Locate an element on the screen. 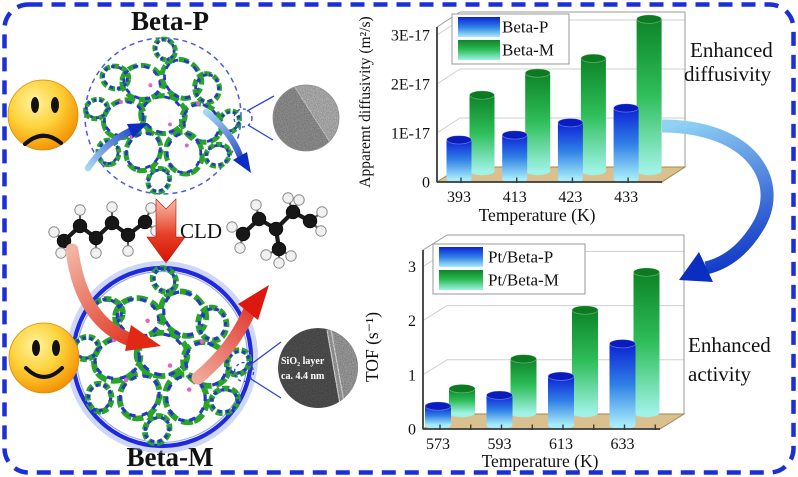 The width and height of the screenshot is (798, 477). beta-p-zeolite-structure is located at coordinates (162, 115).